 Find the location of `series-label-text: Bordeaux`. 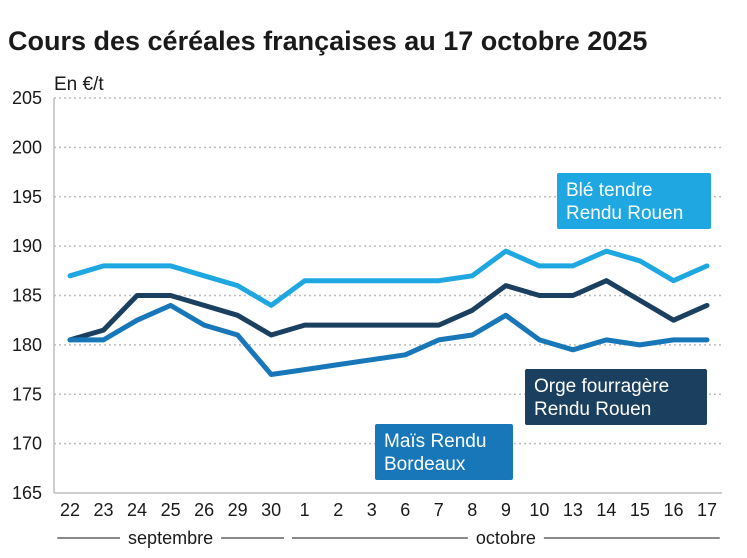

series-label-text: Bordeaux is located at coordinates (425, 464).